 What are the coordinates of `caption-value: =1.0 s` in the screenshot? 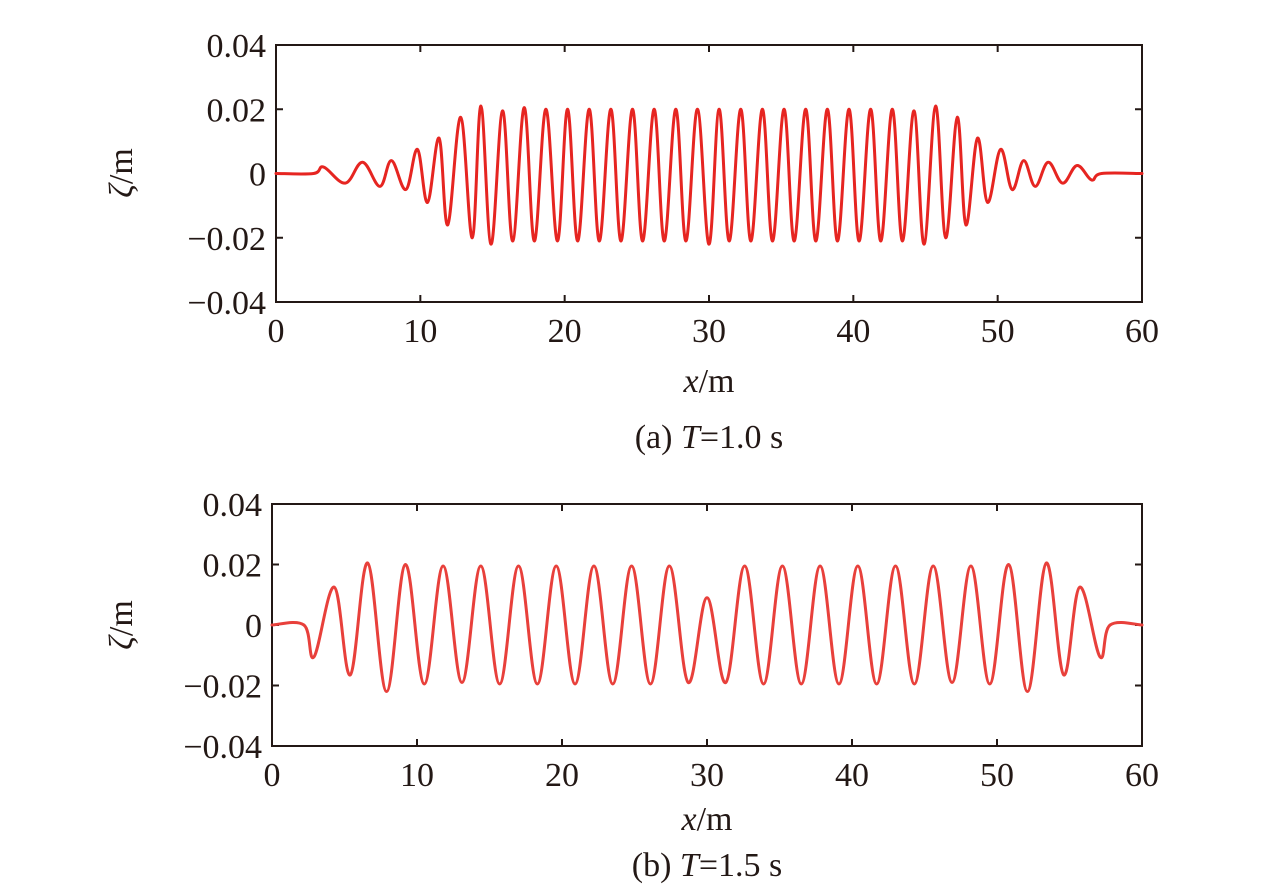 It's located at (741, 437).